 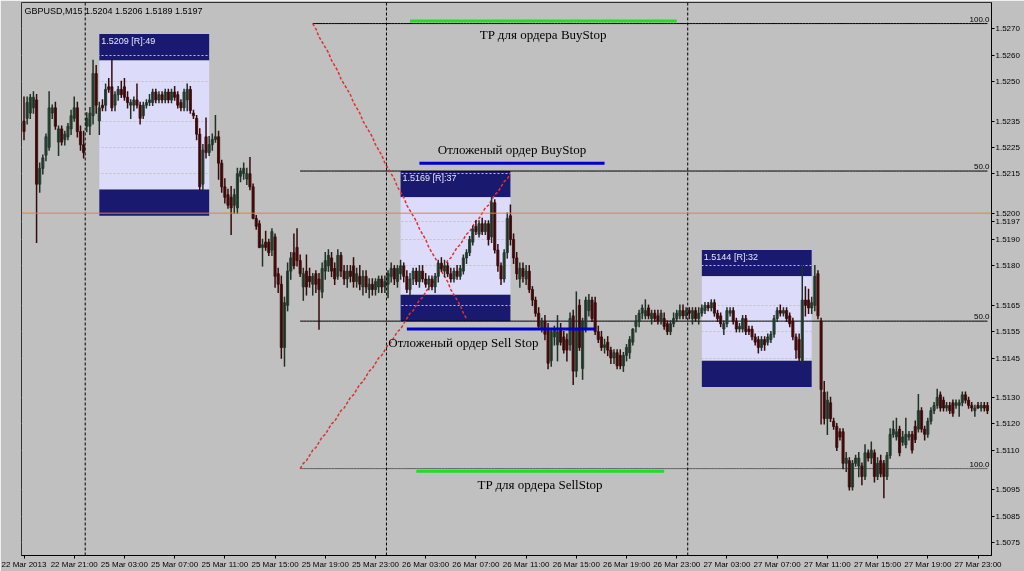 What do you see at coordinates (1008, 81) in the screenshot?
I see `y-tick-label: 1.5250` at bounding box center [1008, 81].